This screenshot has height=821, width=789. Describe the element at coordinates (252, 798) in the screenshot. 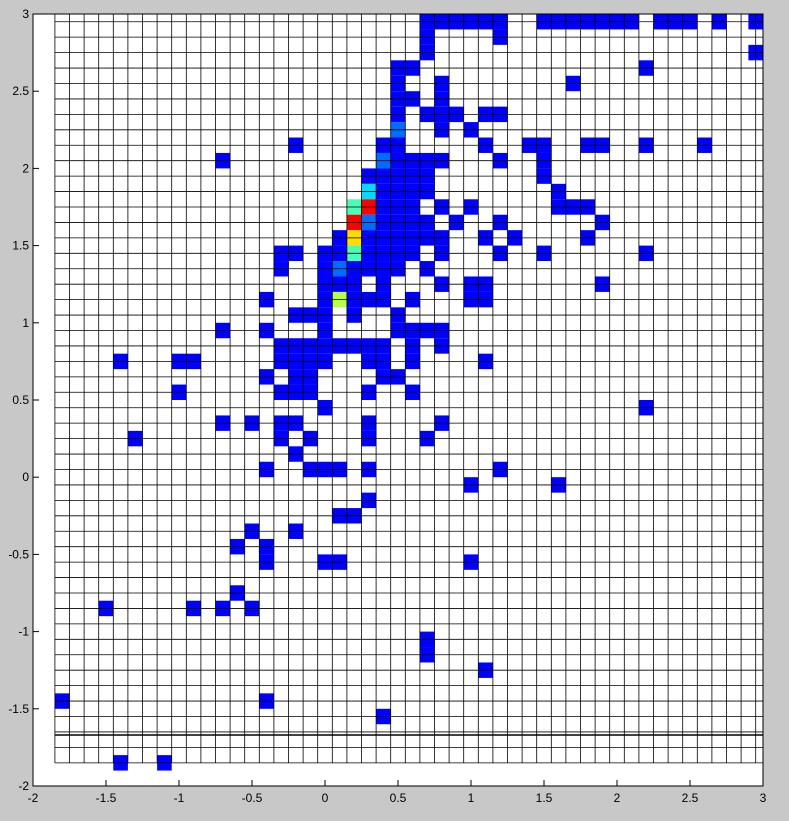

I see `x-tick-label: -0.5` at that location.